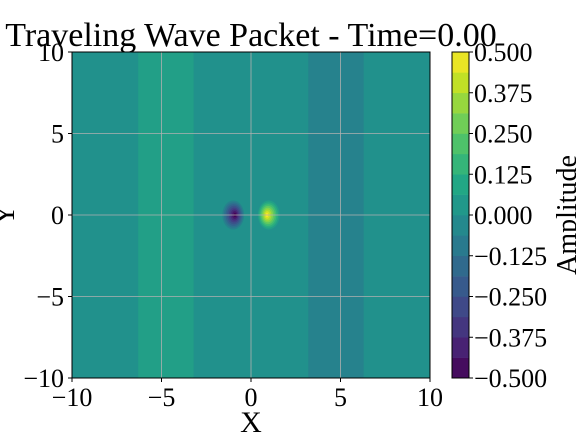 The image size is (576, 432). What do you see at coordinates (50, 297) in the screenshot?
I see `y-tick-label: −5` at bounding box center [50, 297].